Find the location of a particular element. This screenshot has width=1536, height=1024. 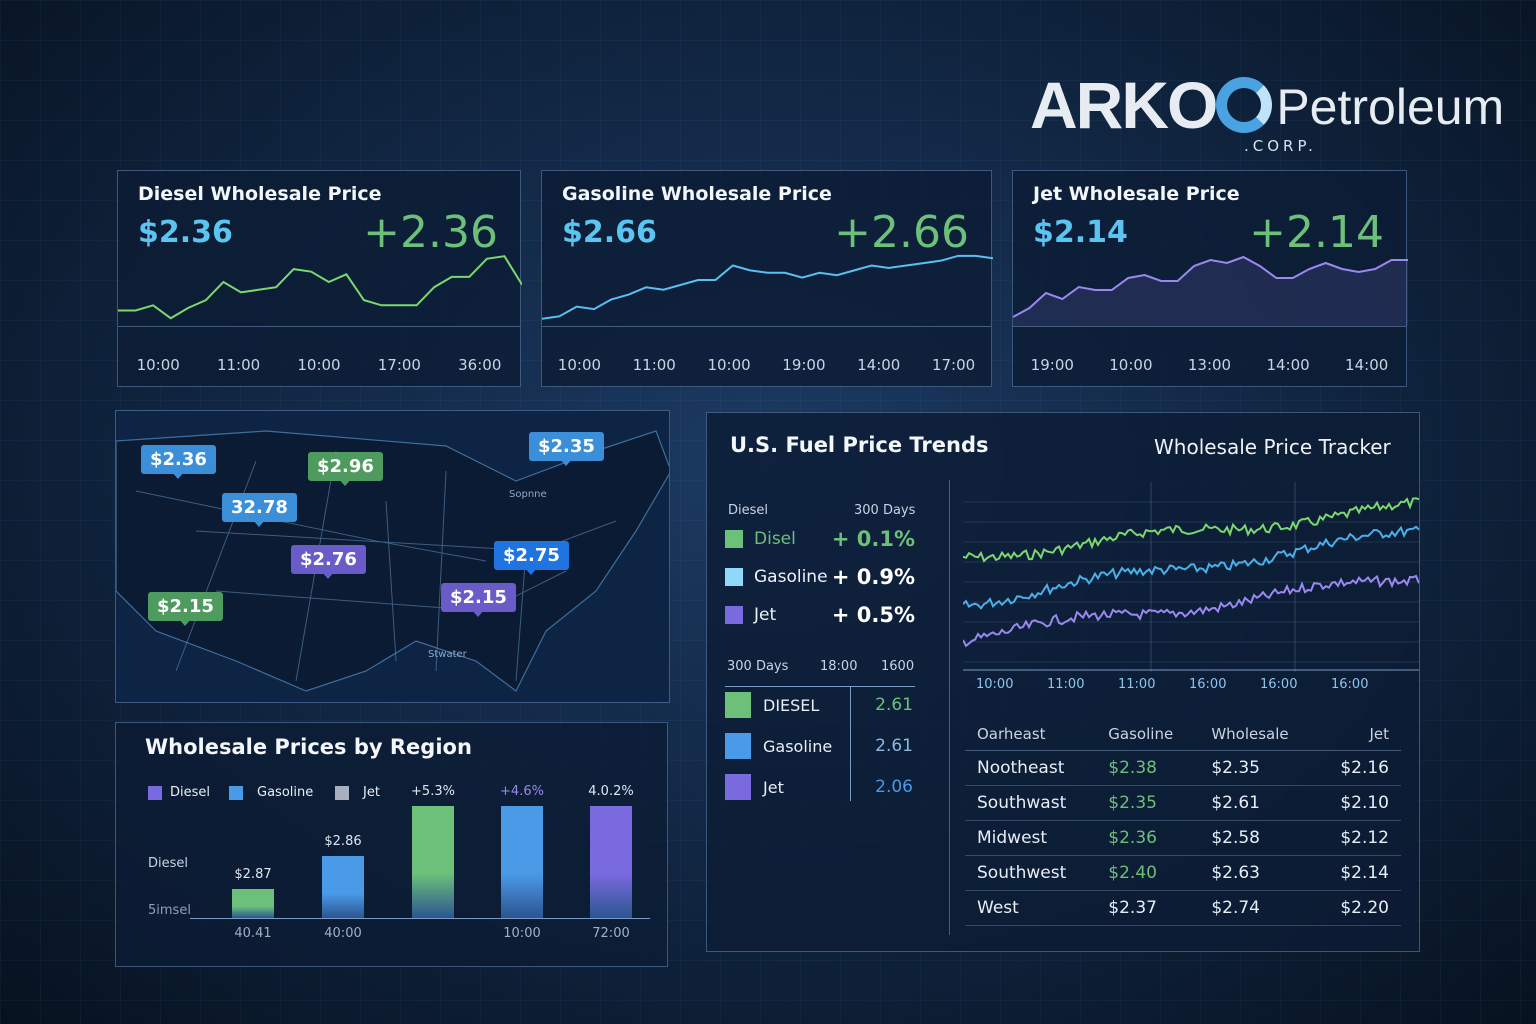

latest-row: Gasoline 2.61 is located at coordinates (820, 746).